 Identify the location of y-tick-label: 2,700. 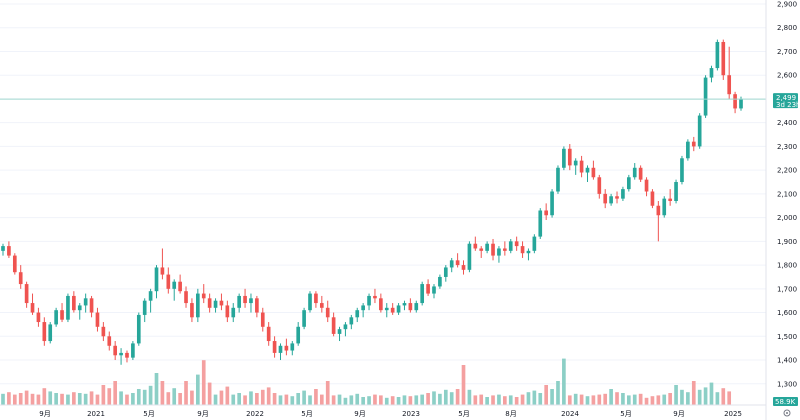
(787, 52).